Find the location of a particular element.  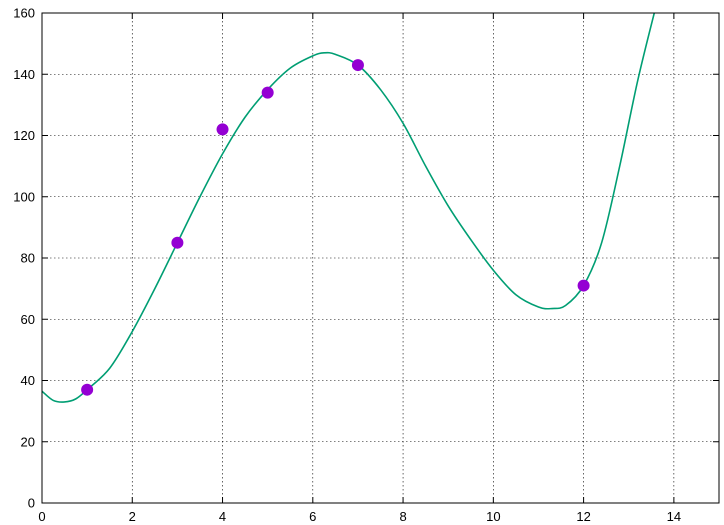

y-tick-label: 140 is located at coordinates (24, 74).